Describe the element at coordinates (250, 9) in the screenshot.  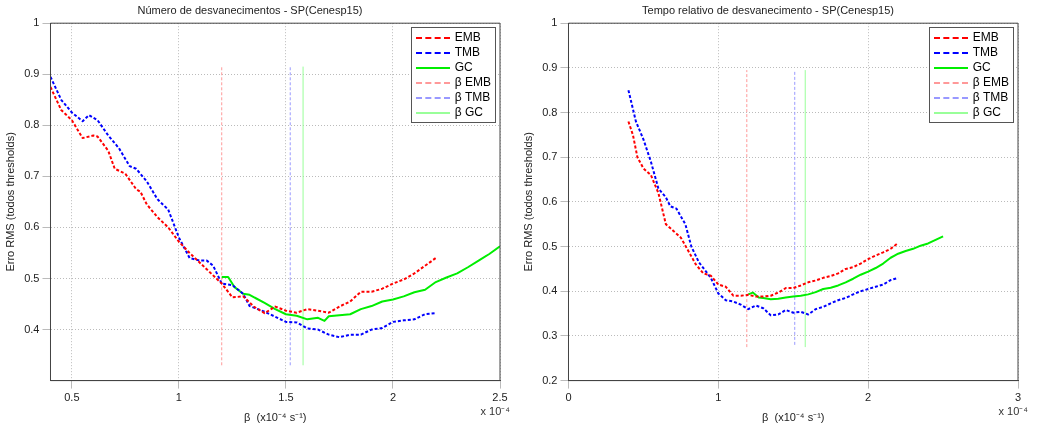
I see `chart-title: Número de desvanecimentos - SP(Cenesp15)` at that location.